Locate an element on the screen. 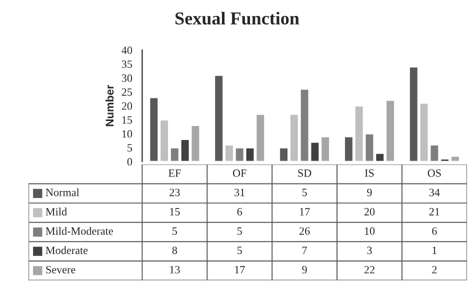  x-tick-label: SD is located at coordinates (305, 173).